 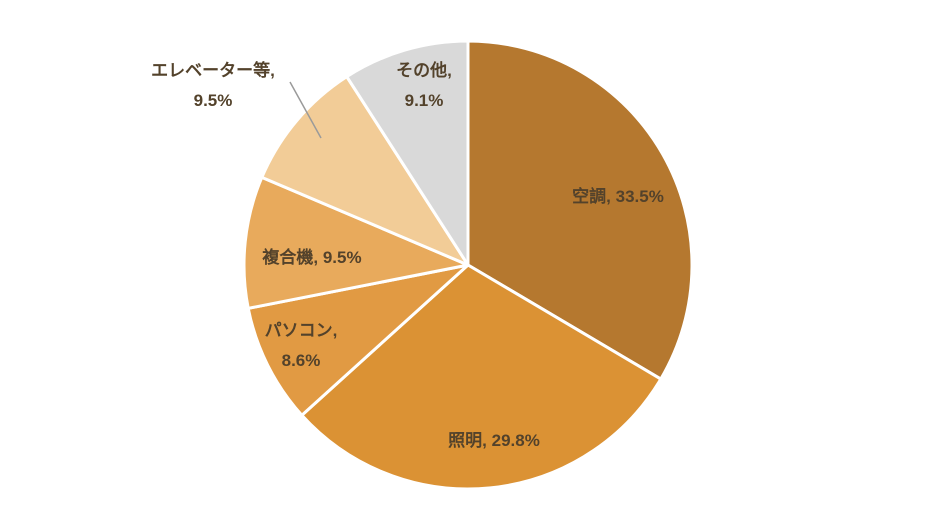 I want to click on slice-label-line: 9.1%, so click(x=424, y=100).